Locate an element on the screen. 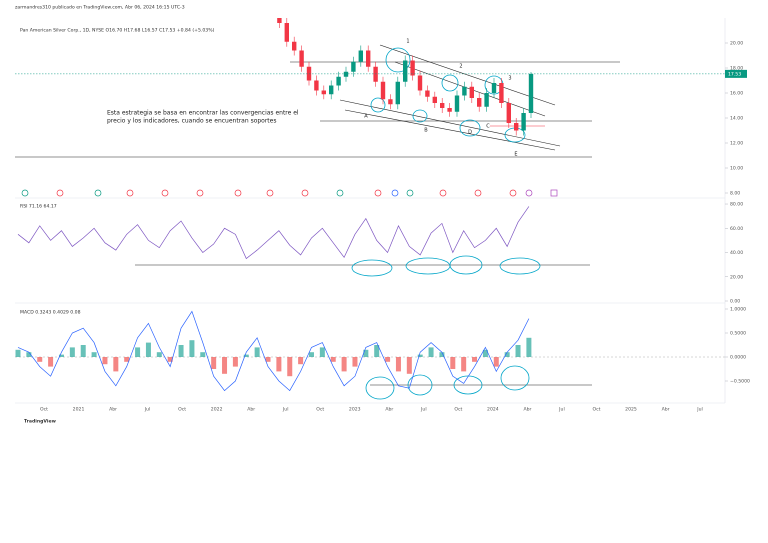 This screenshot has height=543, width=768. x-tick-label: 2022 is located at coordinates (217, 410).